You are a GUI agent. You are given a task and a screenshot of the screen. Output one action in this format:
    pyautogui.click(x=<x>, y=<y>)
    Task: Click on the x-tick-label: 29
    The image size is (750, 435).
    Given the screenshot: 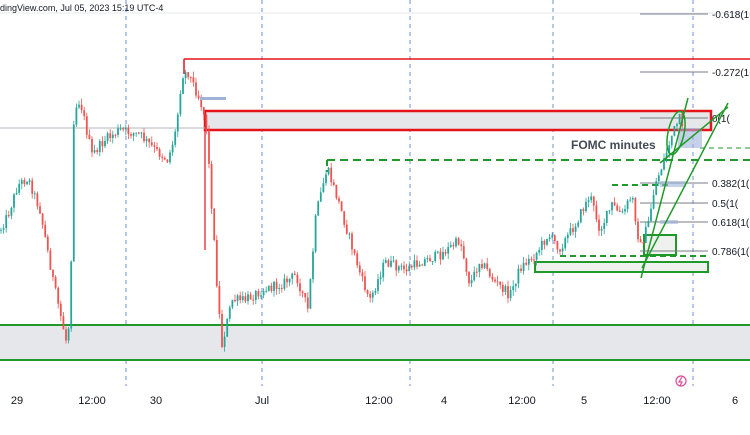 What is the action you would take?
    pyautogui.click(x=17, y=401)
    